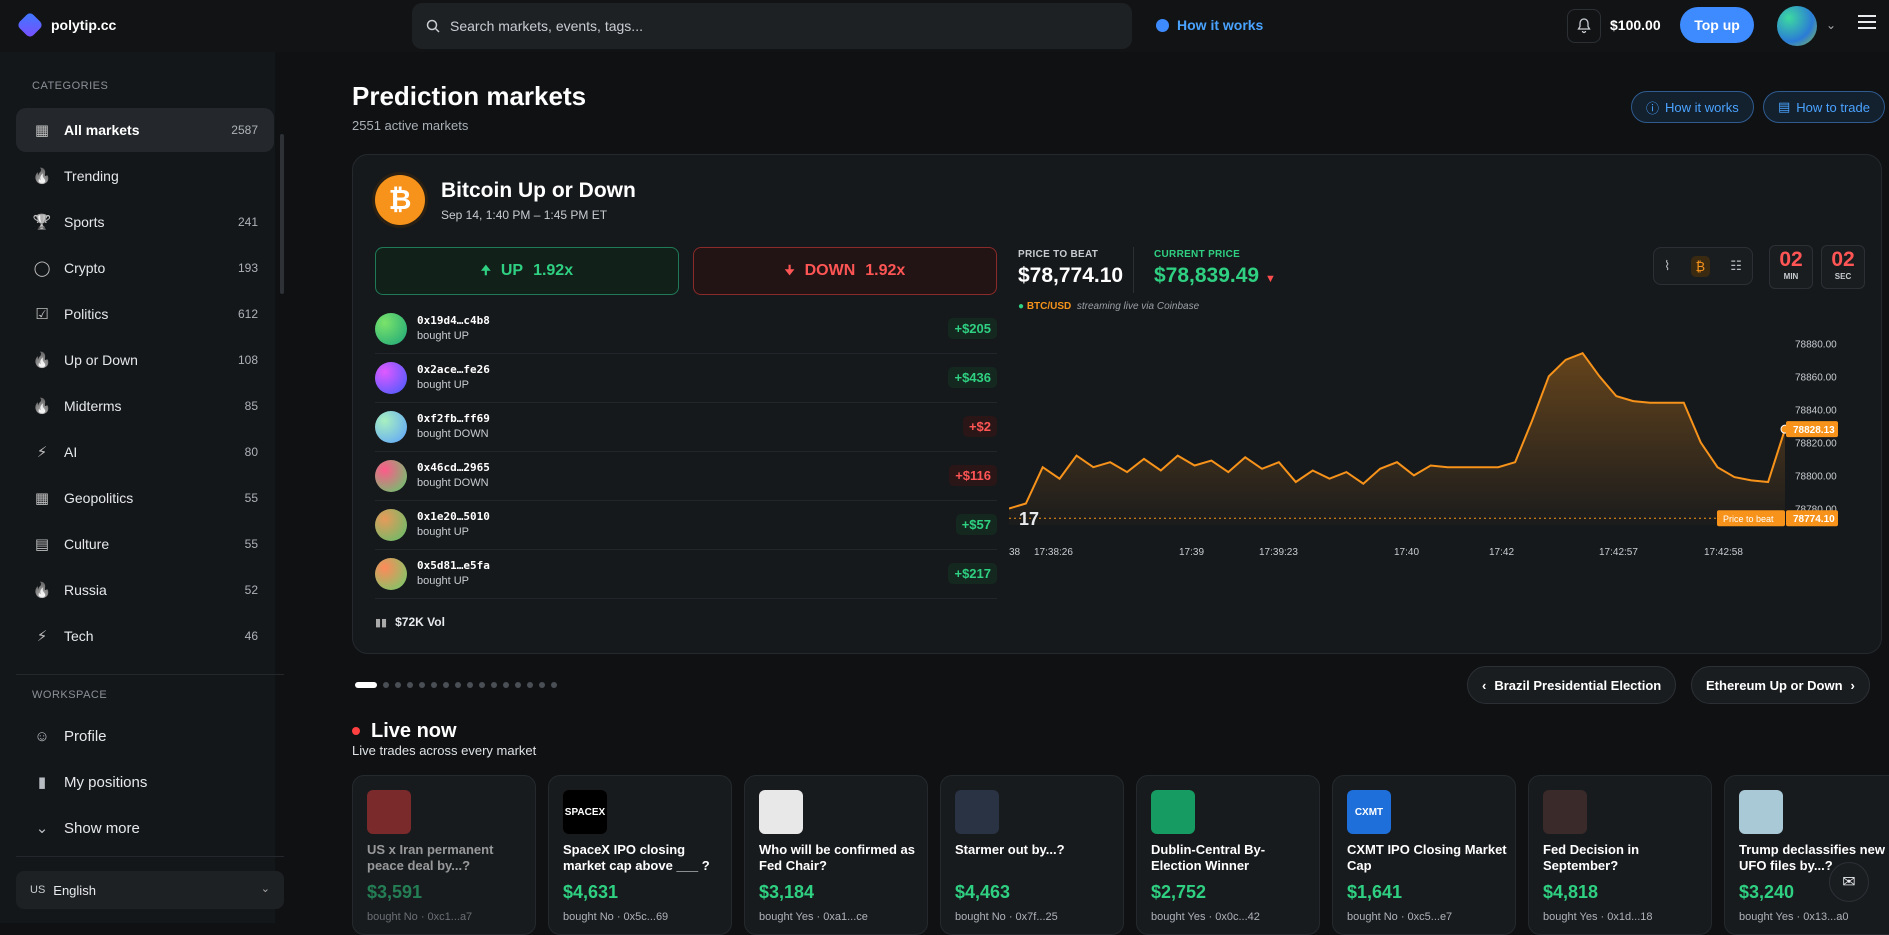 This screenshot has width=1889, height=935. What do you see at coordinates (1717, 25) in the screenshot?
I see `top-up-button: Top up` at bounding box center [1717, 25].